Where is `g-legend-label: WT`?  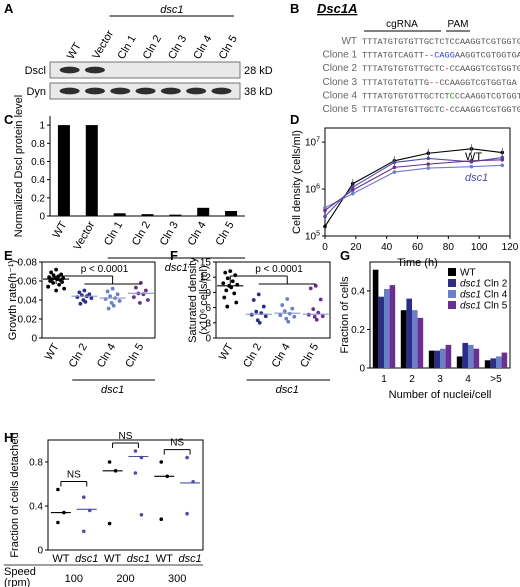
g-legend-label: WT is located at coordinates (468, 273).